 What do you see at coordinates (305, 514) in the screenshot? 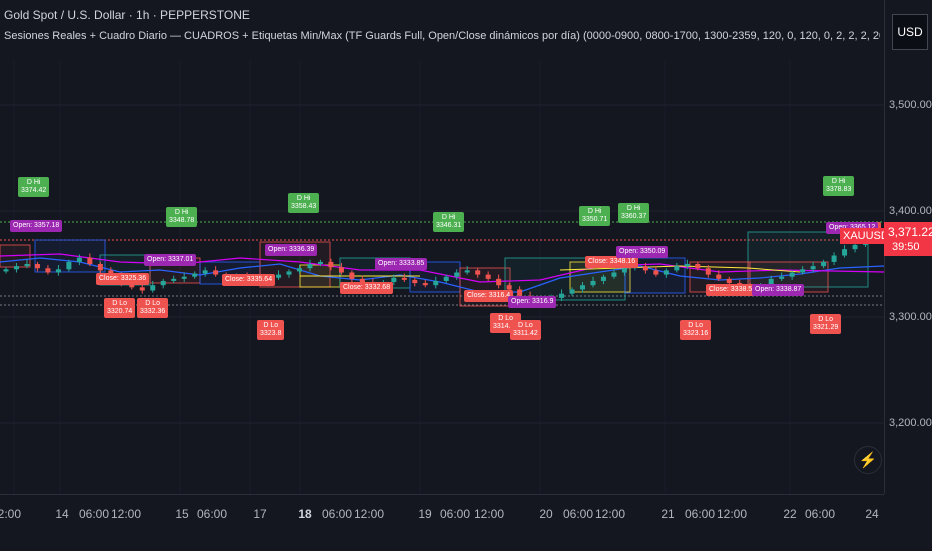
I see `time-tick: 18` at bounding box center [305, 514].